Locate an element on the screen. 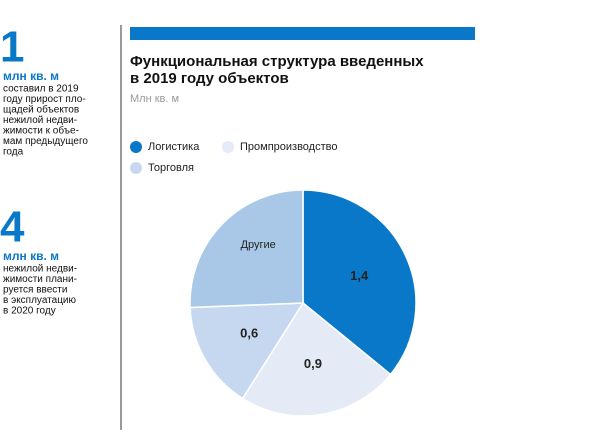 The image size is (590, 435). slice-label: Другие is located at coordinates (258, 245).